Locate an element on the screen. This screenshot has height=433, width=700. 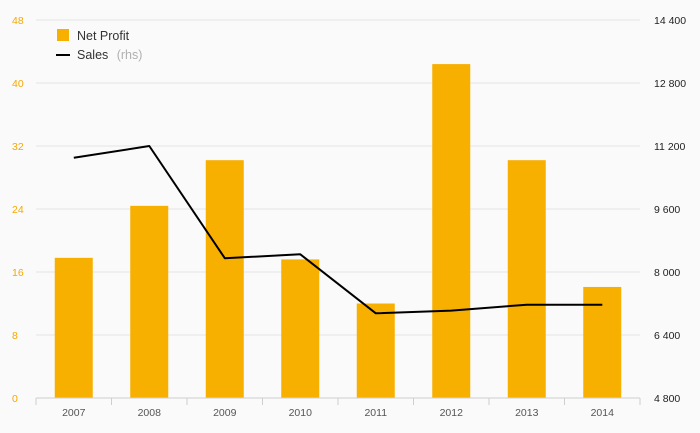
bar-net-profit-2007 is located at coordinates (73, 327).